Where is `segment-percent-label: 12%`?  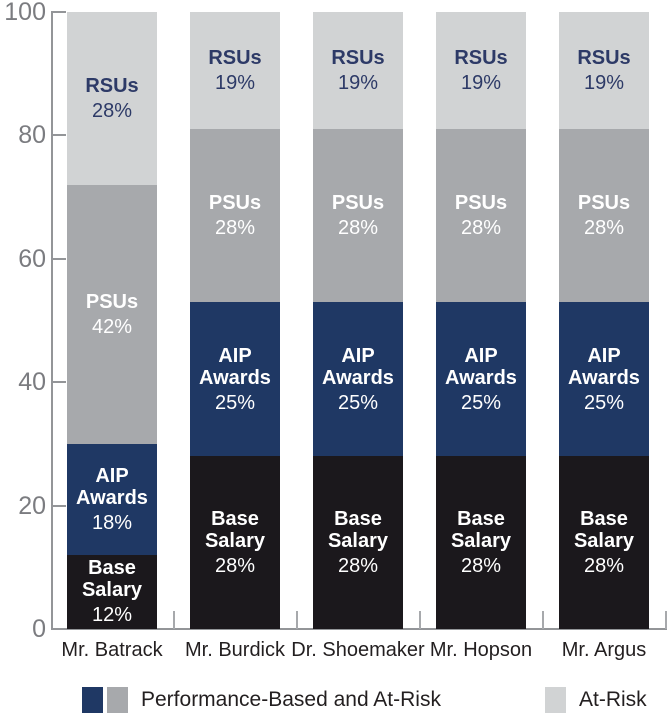 segment-percent-label: 12% is located at coordinates (112, 615).